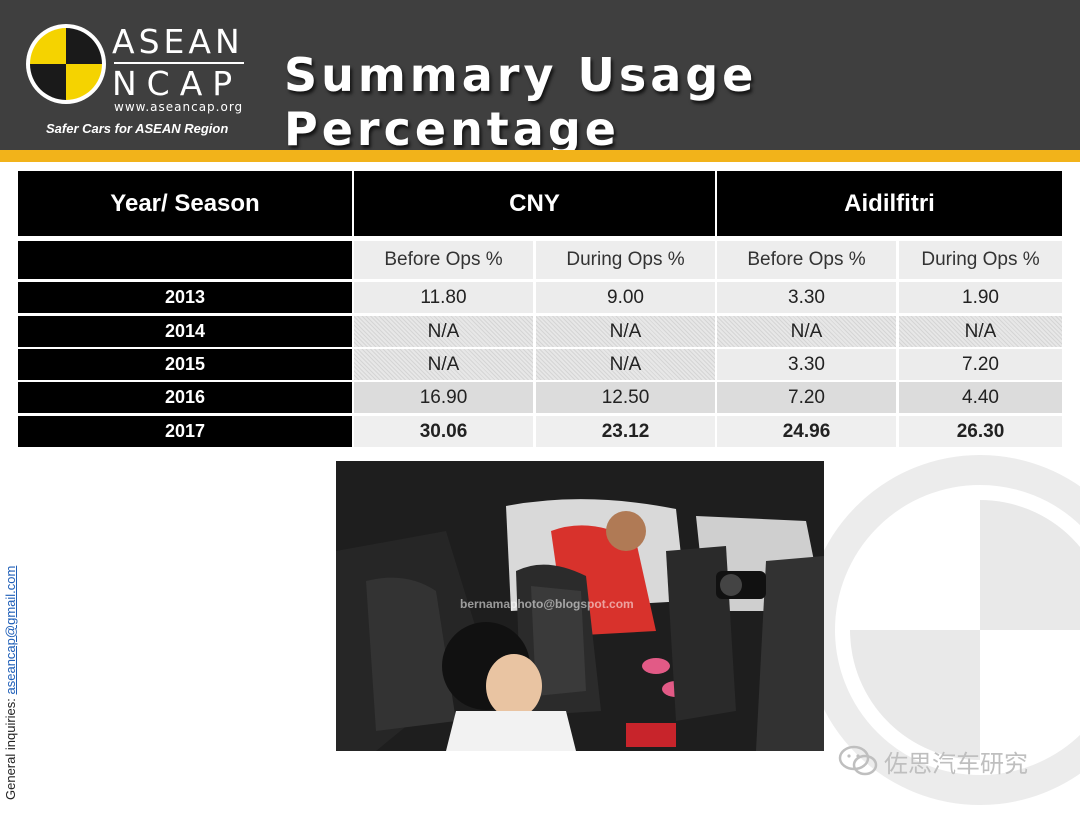 The height and width of the screenshot is (820, 1080). Describe the element at coordinates (137, 128) in the screenshot. I see `tagline: Safer Cars for ASEAN Region` at that location.